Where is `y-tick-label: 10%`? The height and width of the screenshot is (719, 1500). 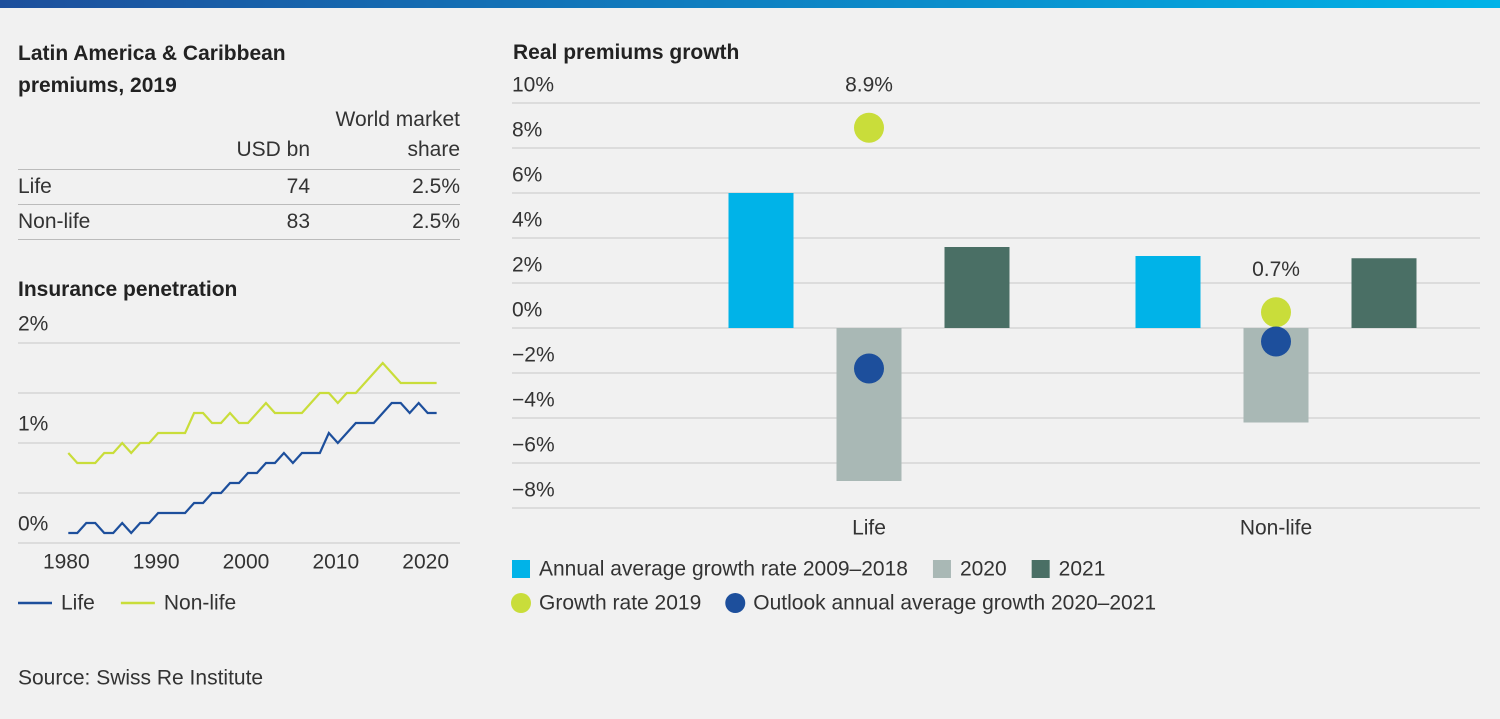
y-tick-label: 10% is located at coordinates (533, 85).